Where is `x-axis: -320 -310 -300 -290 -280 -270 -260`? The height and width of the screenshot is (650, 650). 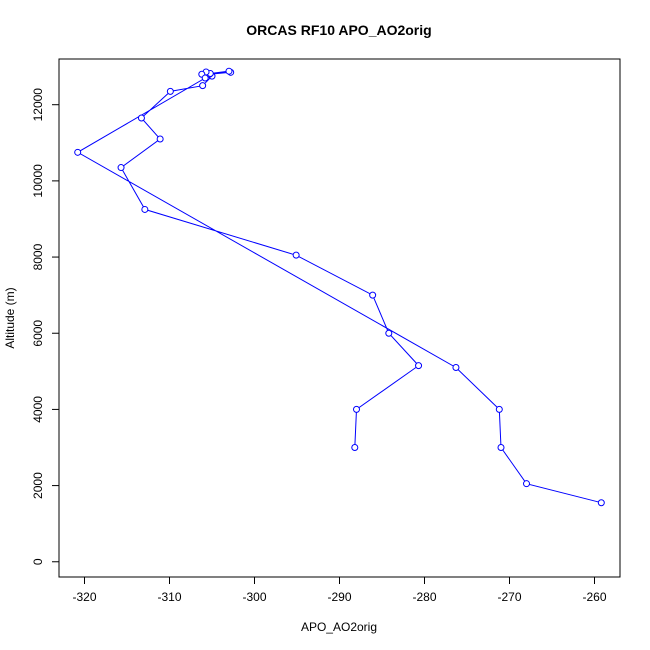 x-axis: -320 -310 -300 -290 -280 -270 -260 is located at coordinates (339, 590).